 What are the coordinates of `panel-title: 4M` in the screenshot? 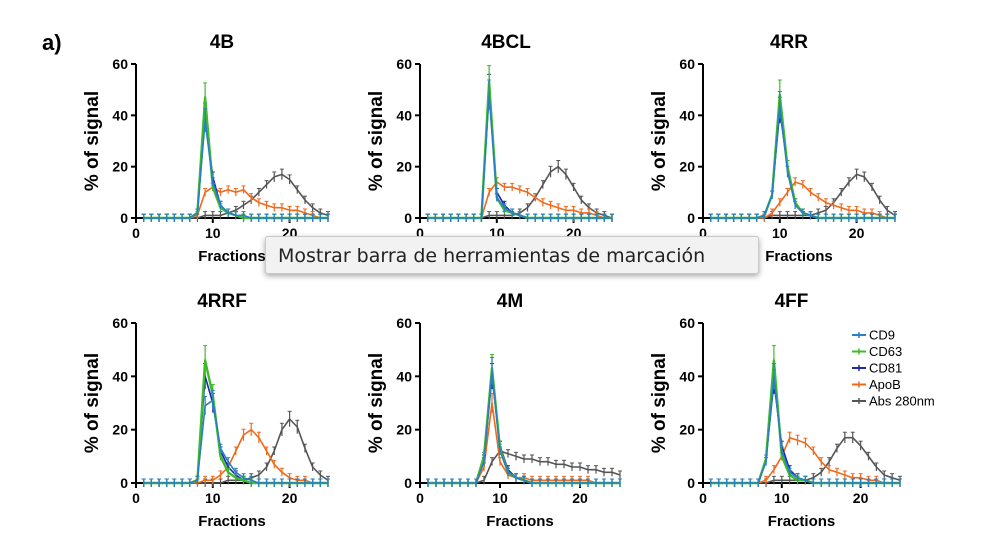 It's located at (510, 301).